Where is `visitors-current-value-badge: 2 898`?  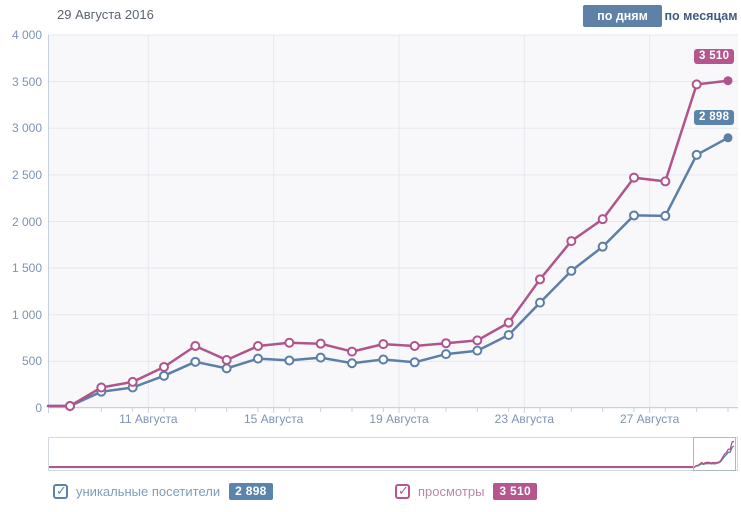 visitors-current-value-badge: 2 898 is located at coordinates (714, 117).